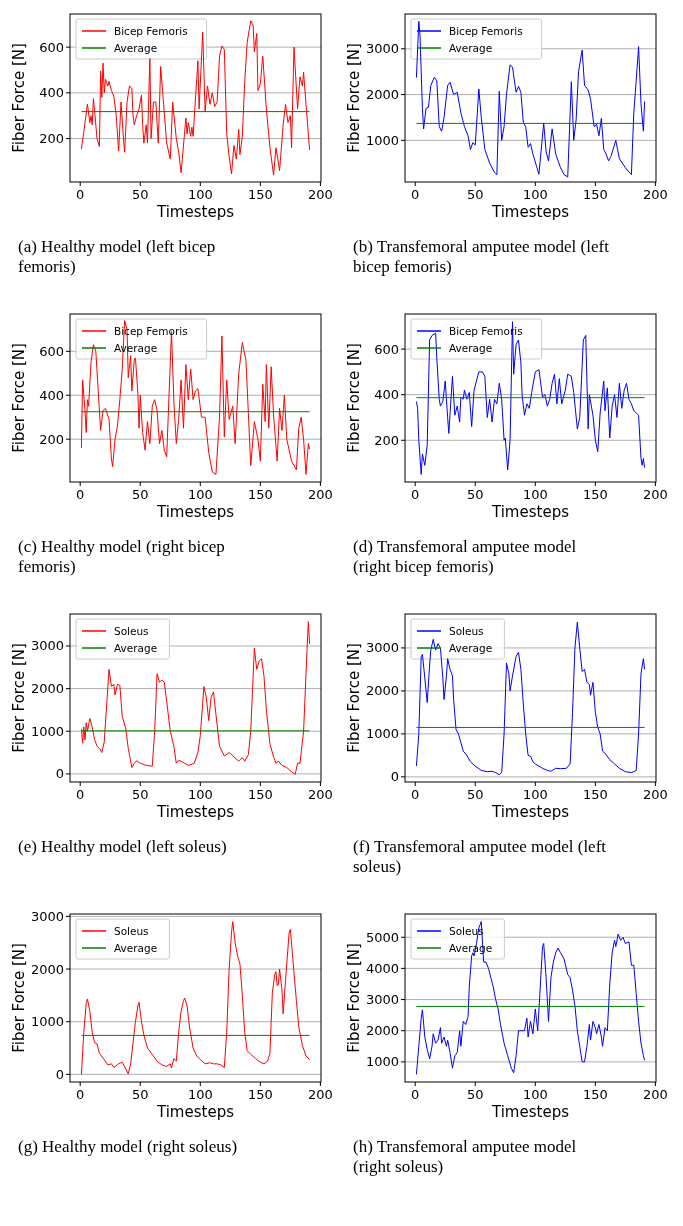 The height and width of the screenshot is (1226, 683). I want to click on y-tick-label: 5000, so click(382, 937).